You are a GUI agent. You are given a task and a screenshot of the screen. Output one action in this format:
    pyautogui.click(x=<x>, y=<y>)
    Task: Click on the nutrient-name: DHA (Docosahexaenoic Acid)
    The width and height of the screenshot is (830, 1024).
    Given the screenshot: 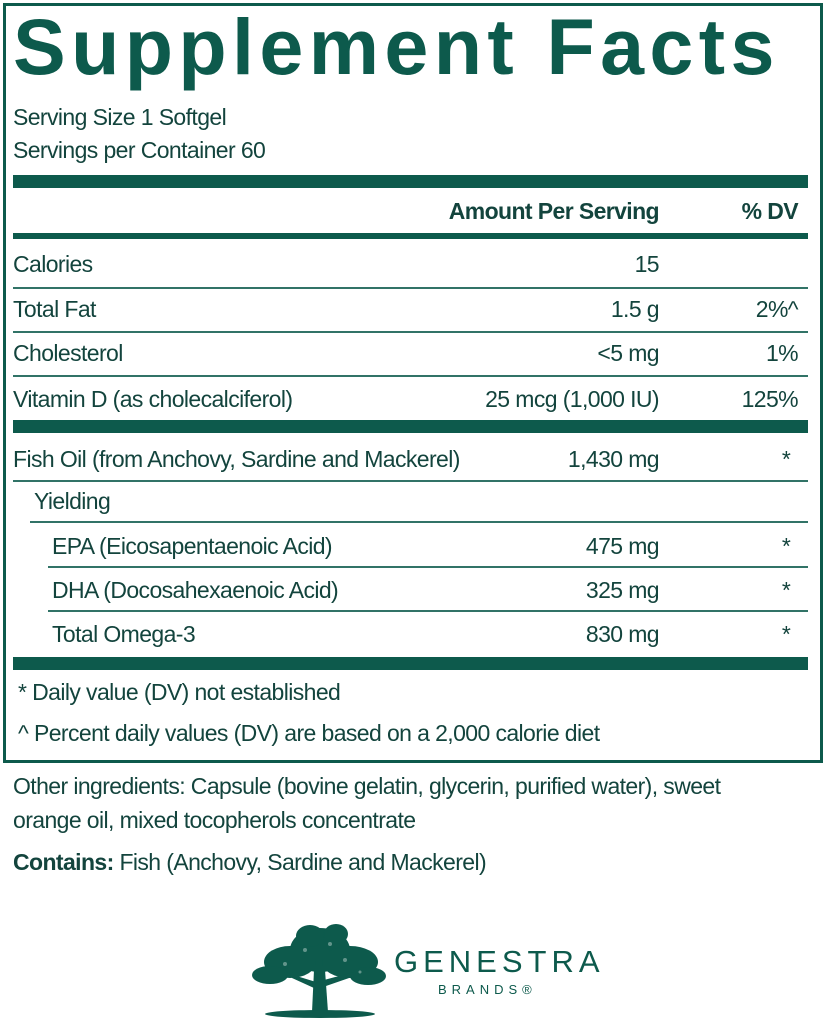 What is the action you would take?
    pyautogui.click(x=195, y=590)
    